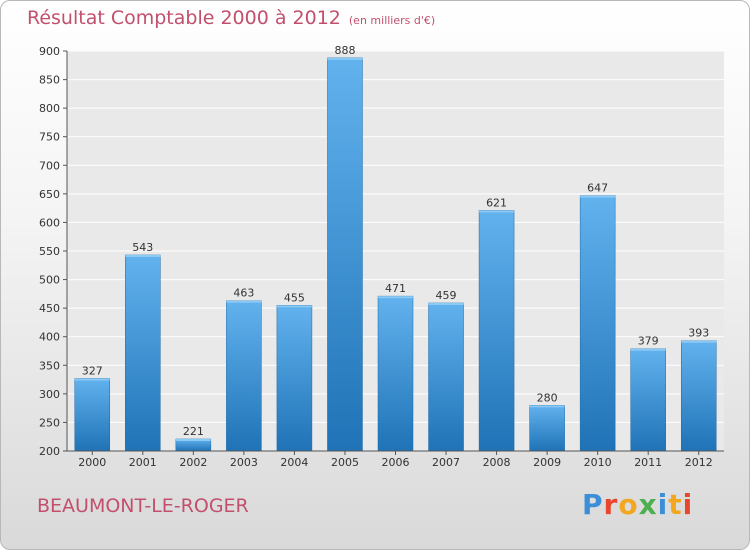  Describe the element at coordinates (446, 377) in the screenshot. I see `bar-2007` at that location.